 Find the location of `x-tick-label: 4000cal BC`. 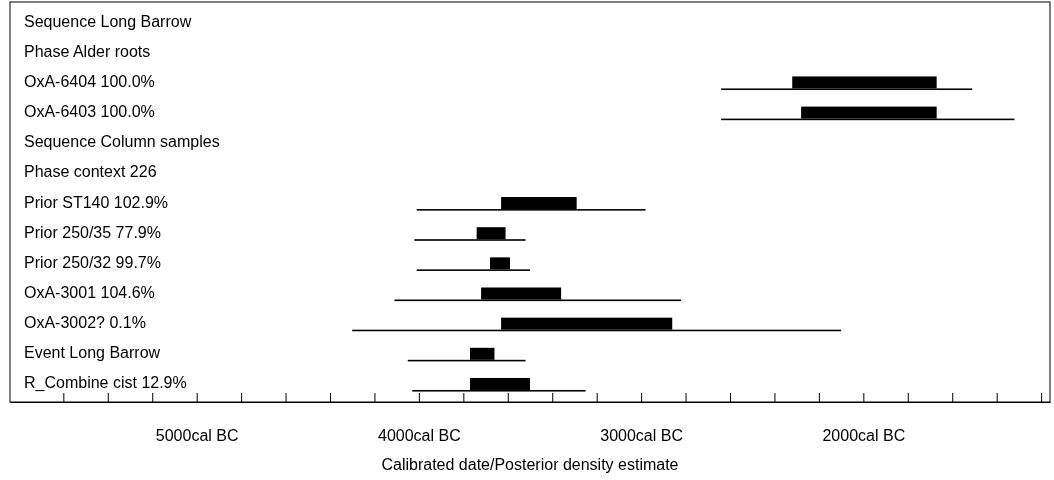

x-tick-label: 4000cal BC is located at coordinates (419, 436).